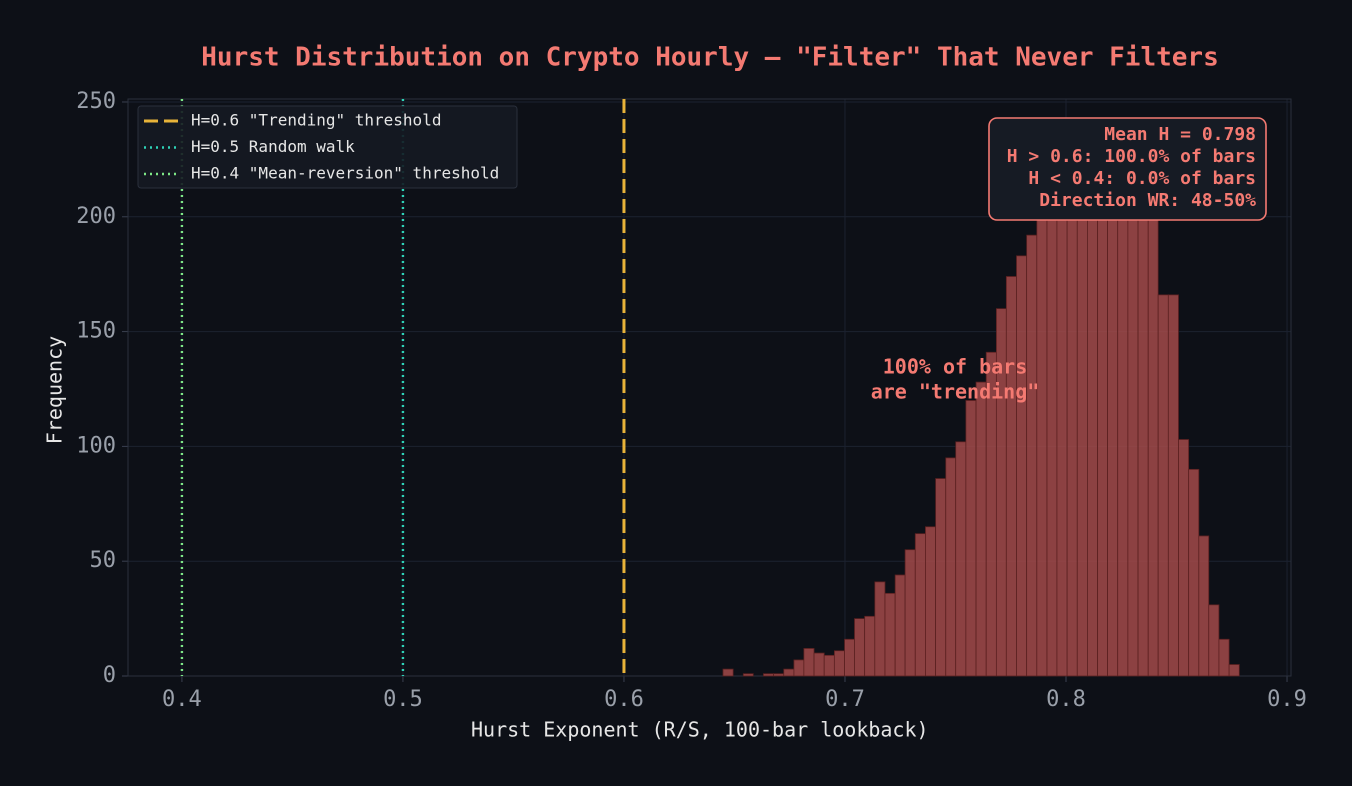 This screenshot has width=1352, height=786. What do you see at coordinates (316, 120) in the screenshot?
I see `legend-label: H=0.6 "Trending" threshold` at bounding box center [316, 120].